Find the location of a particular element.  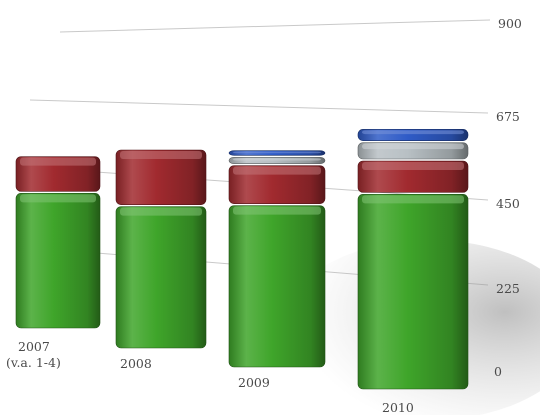

x-category-label: 2009 is located at coordinates (254, 382).